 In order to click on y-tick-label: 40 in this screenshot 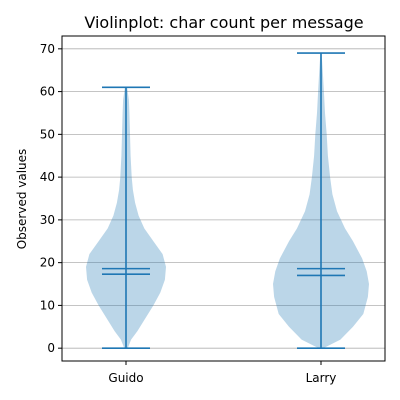, I will do `click(47, 177)`.